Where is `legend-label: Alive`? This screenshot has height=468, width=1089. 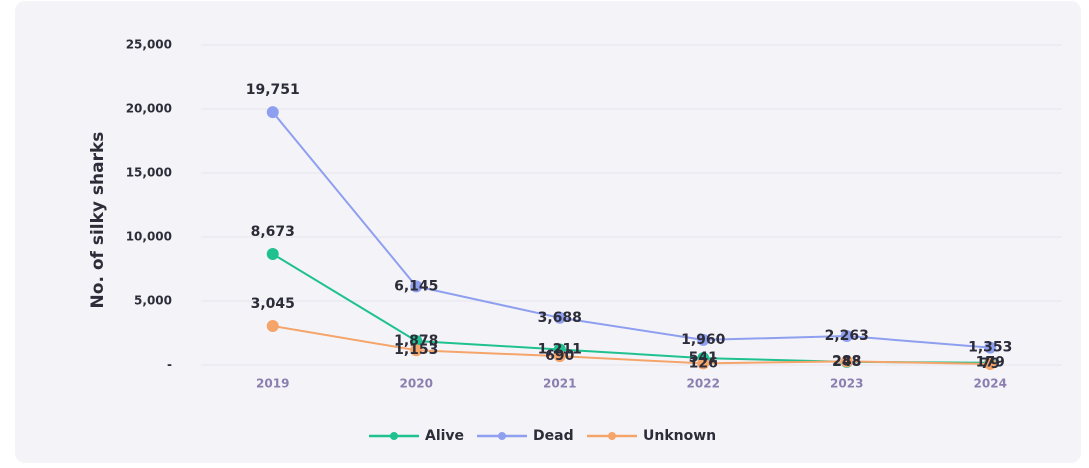
legend-label: Alive is located at coordinates (444, 436).